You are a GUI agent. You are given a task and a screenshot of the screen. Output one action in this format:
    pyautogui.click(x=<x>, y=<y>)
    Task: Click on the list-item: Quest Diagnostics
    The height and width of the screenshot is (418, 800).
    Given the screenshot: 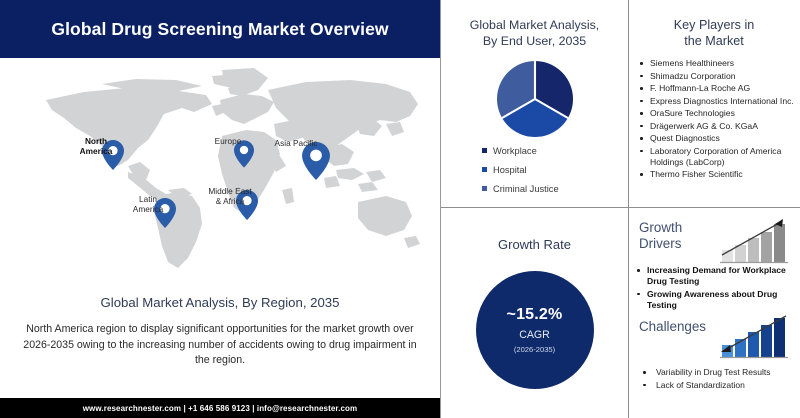 What is the action you would take?
    pyautogui.click(x=716, y=138)
    